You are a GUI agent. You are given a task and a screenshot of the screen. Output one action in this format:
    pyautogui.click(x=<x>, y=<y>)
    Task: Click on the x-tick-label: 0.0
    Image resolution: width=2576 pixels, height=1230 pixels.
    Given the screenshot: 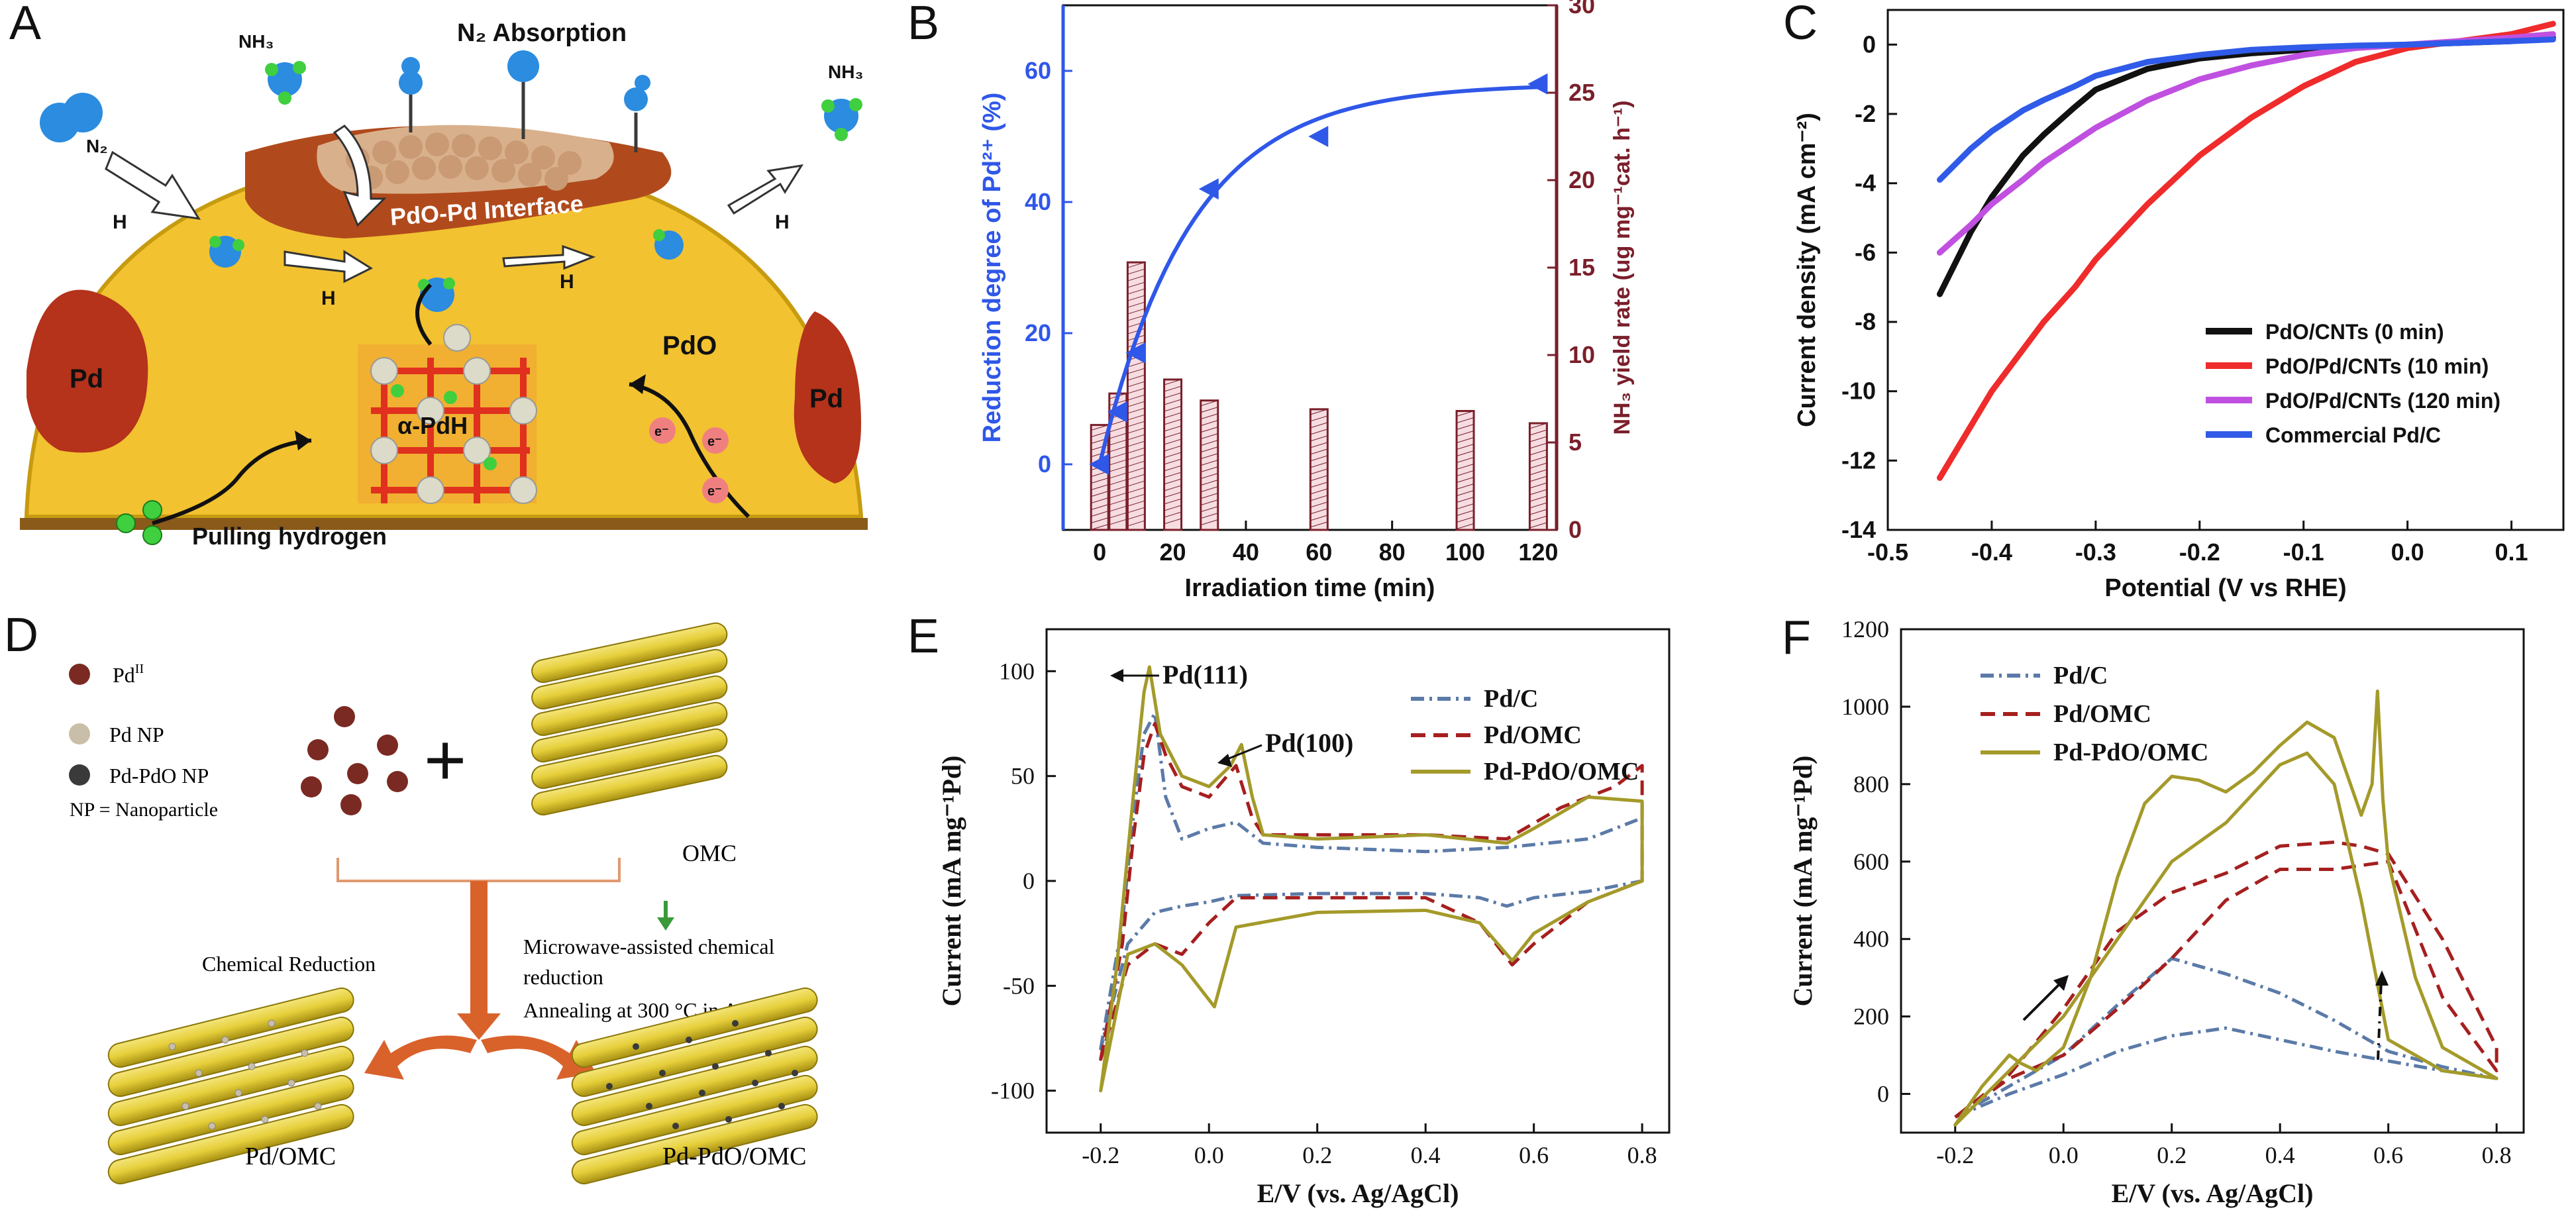 What is the action you would take?
    pyautogui.click(x=2407, y=552)
    